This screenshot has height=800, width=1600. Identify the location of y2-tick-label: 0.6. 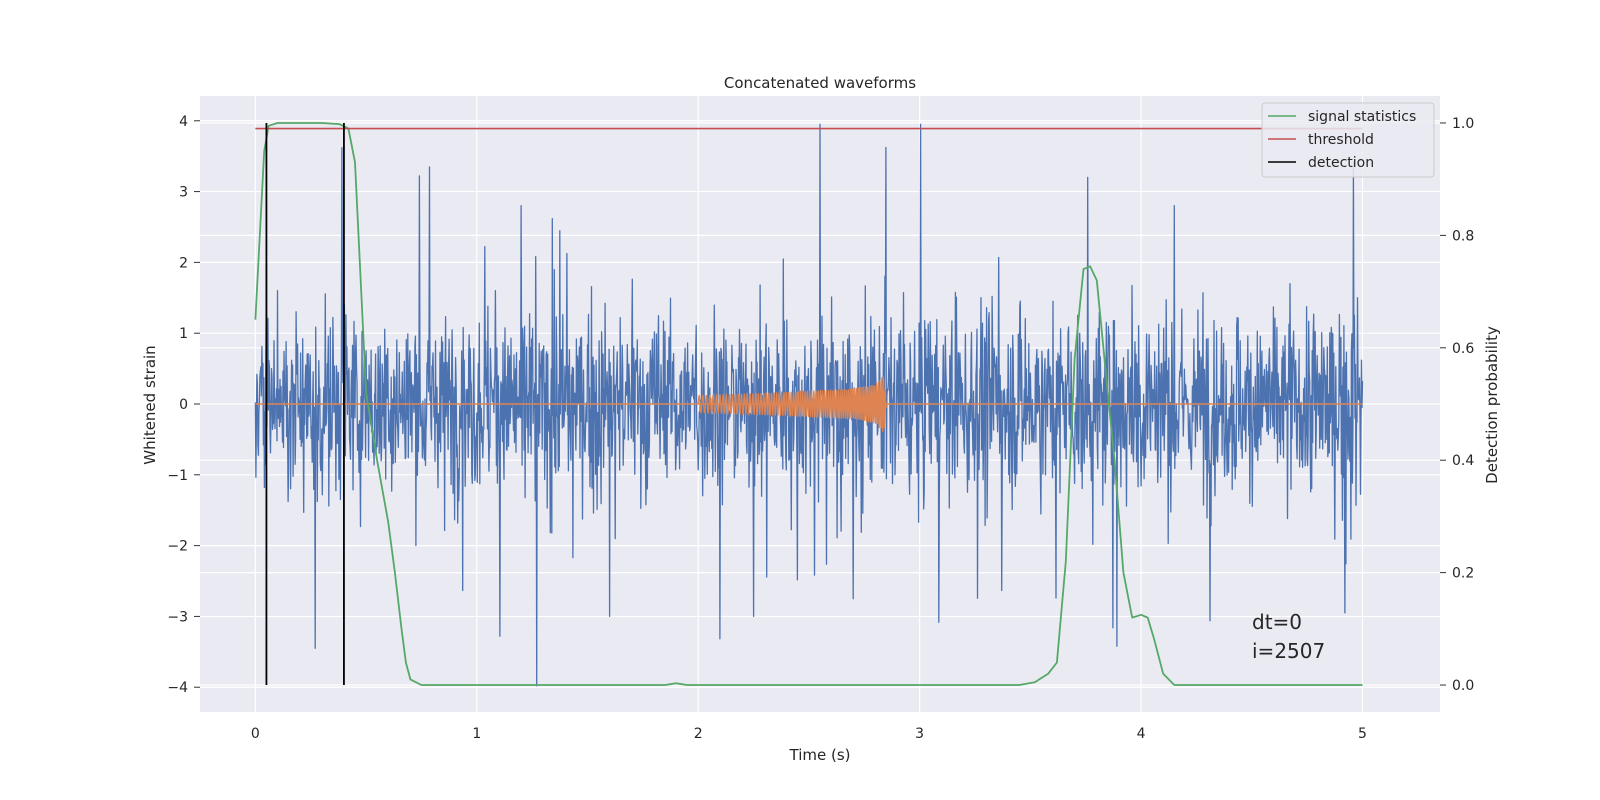
(1463, 349).